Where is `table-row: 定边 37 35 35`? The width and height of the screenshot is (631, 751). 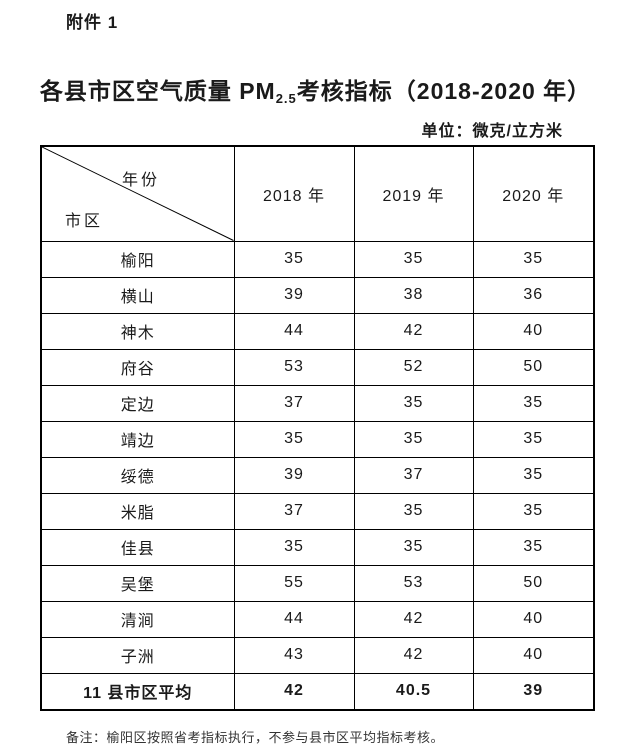 table-row: 定边 37 35 35 is located at coordinates (317, 403).